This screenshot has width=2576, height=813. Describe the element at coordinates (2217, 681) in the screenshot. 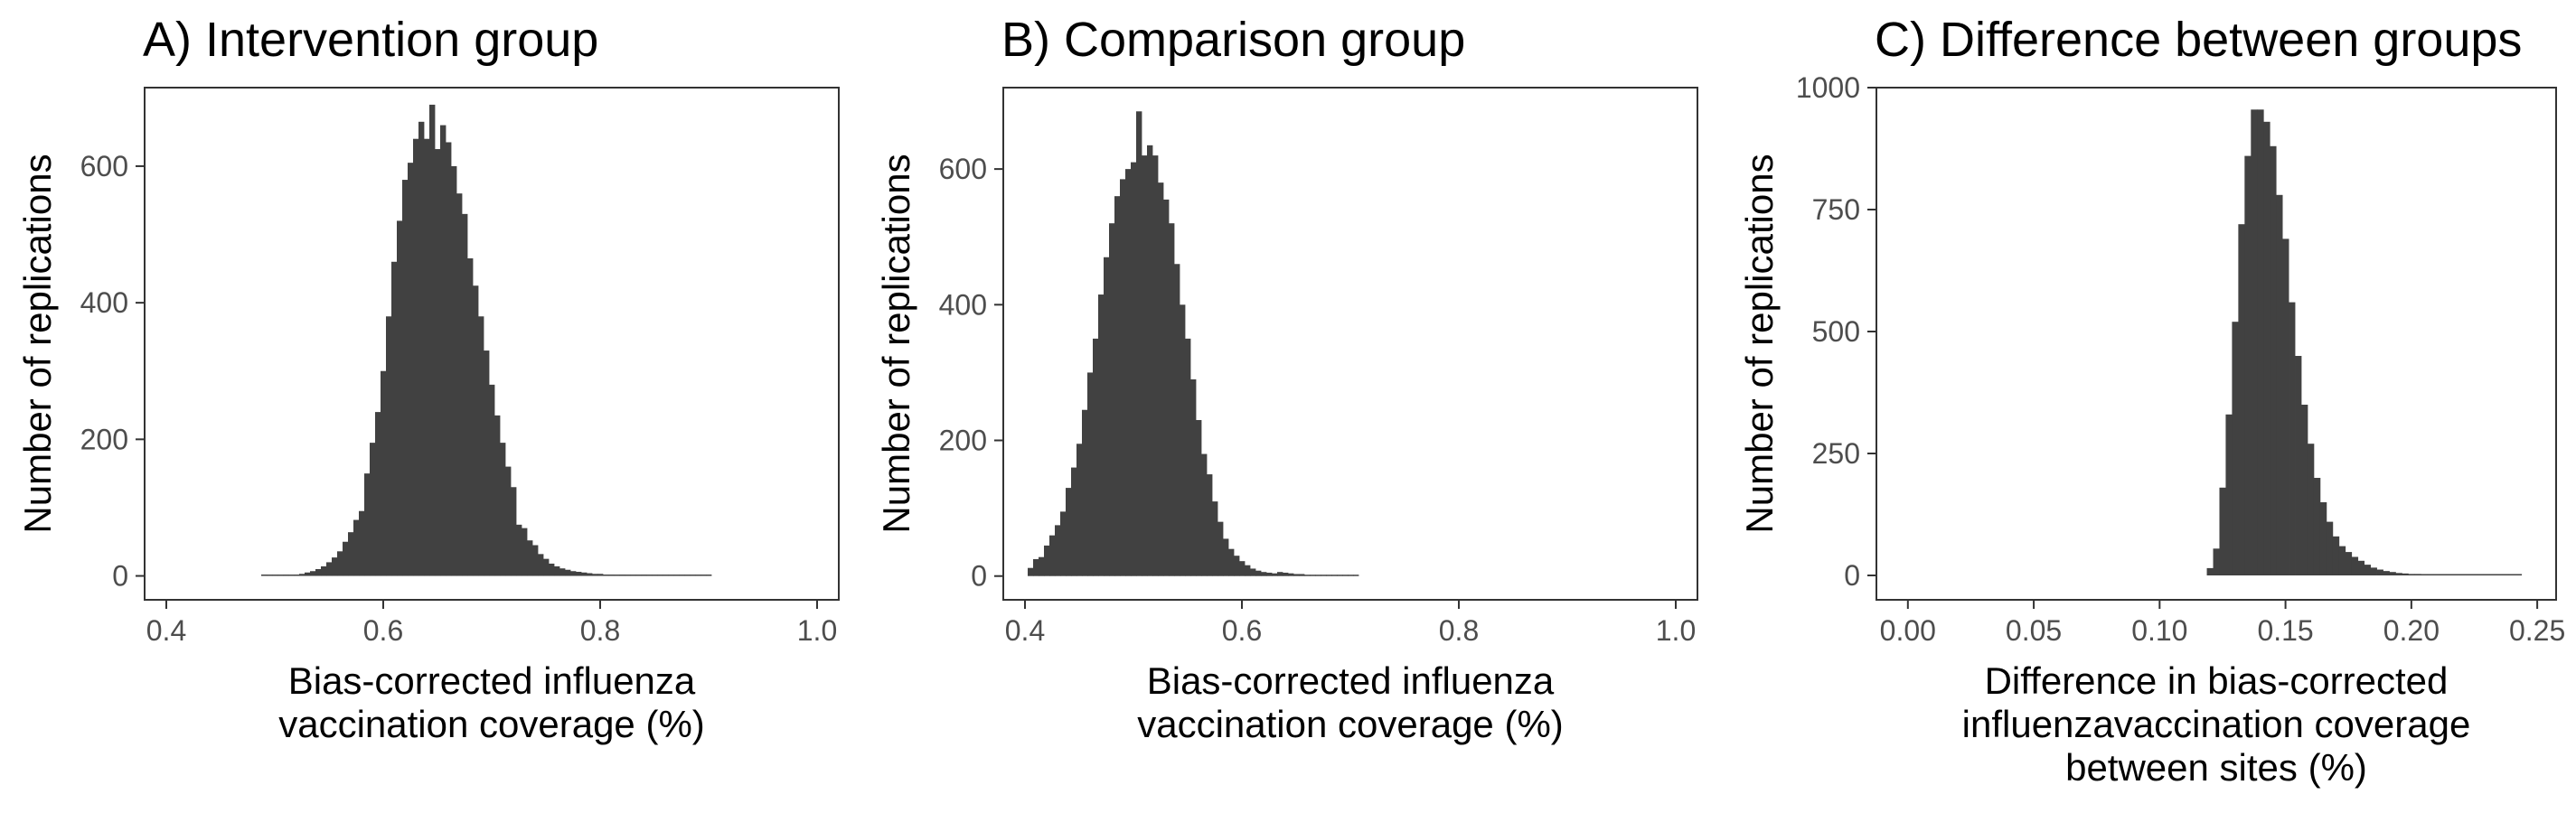

I see `x-axis-label: Difference in bias-corrected` at that location.